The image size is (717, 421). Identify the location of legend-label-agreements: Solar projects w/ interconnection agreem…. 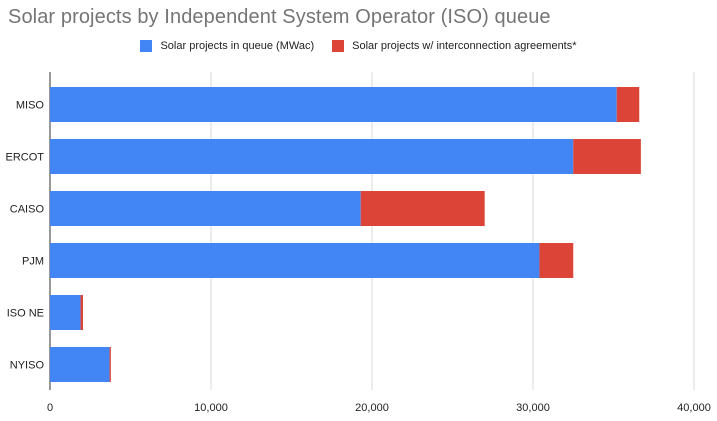
(464, 46).